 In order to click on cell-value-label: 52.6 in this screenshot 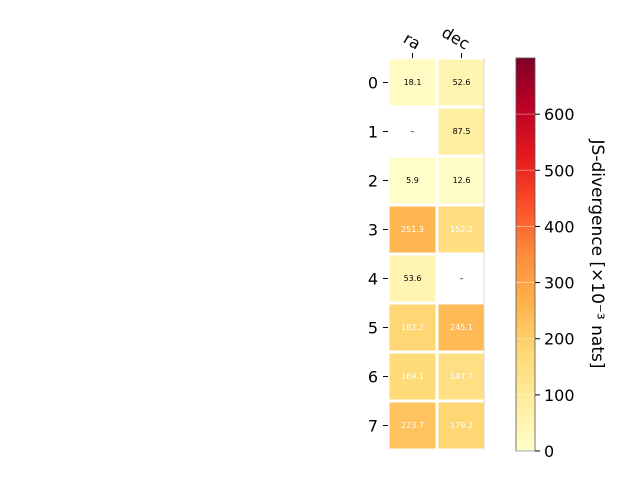, I will do `click(462, 82)`.